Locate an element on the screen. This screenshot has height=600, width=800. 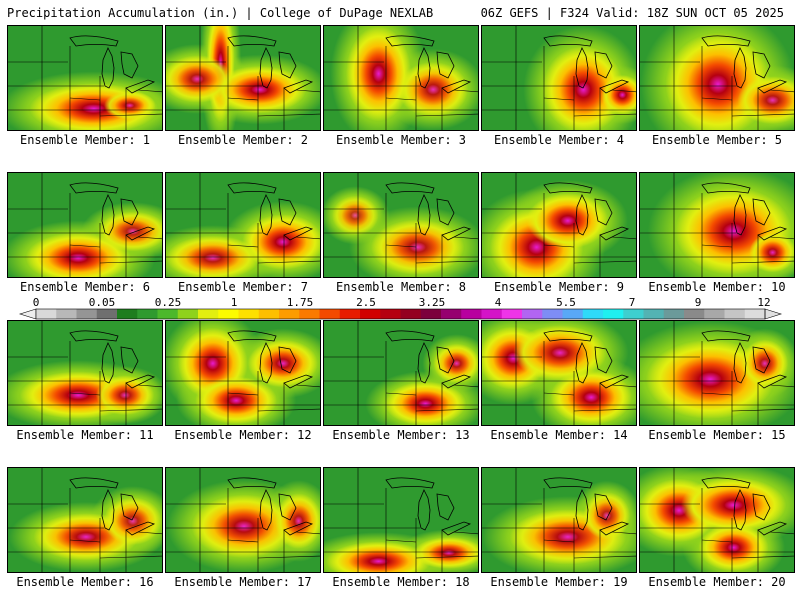
ensemble-member-label: Ensemble Member: 2 is located at coordinates (243, 140).